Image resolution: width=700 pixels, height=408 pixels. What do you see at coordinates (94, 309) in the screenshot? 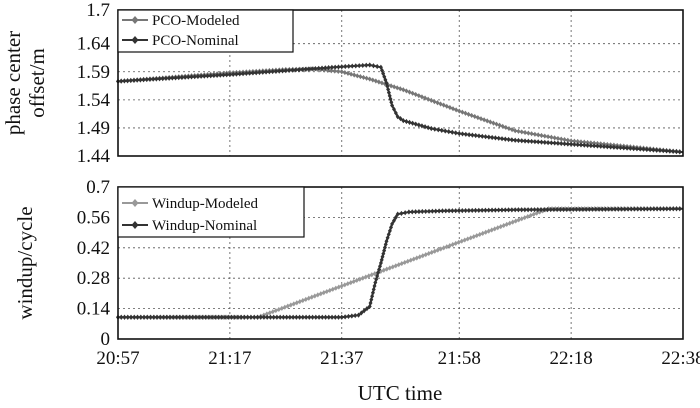
I see `windup-y-tick-label: 0.14` at bounding box center [94, 309].